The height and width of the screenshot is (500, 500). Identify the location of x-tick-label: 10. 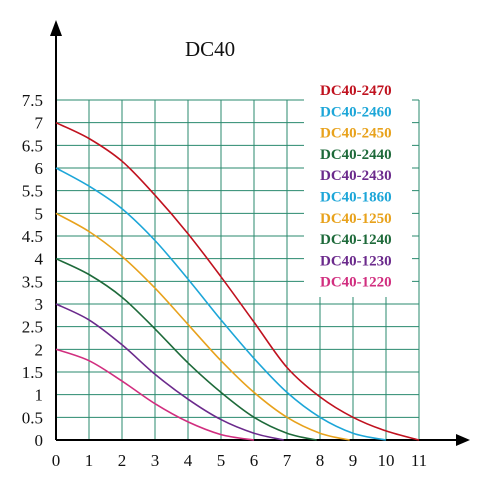
(386, 460).